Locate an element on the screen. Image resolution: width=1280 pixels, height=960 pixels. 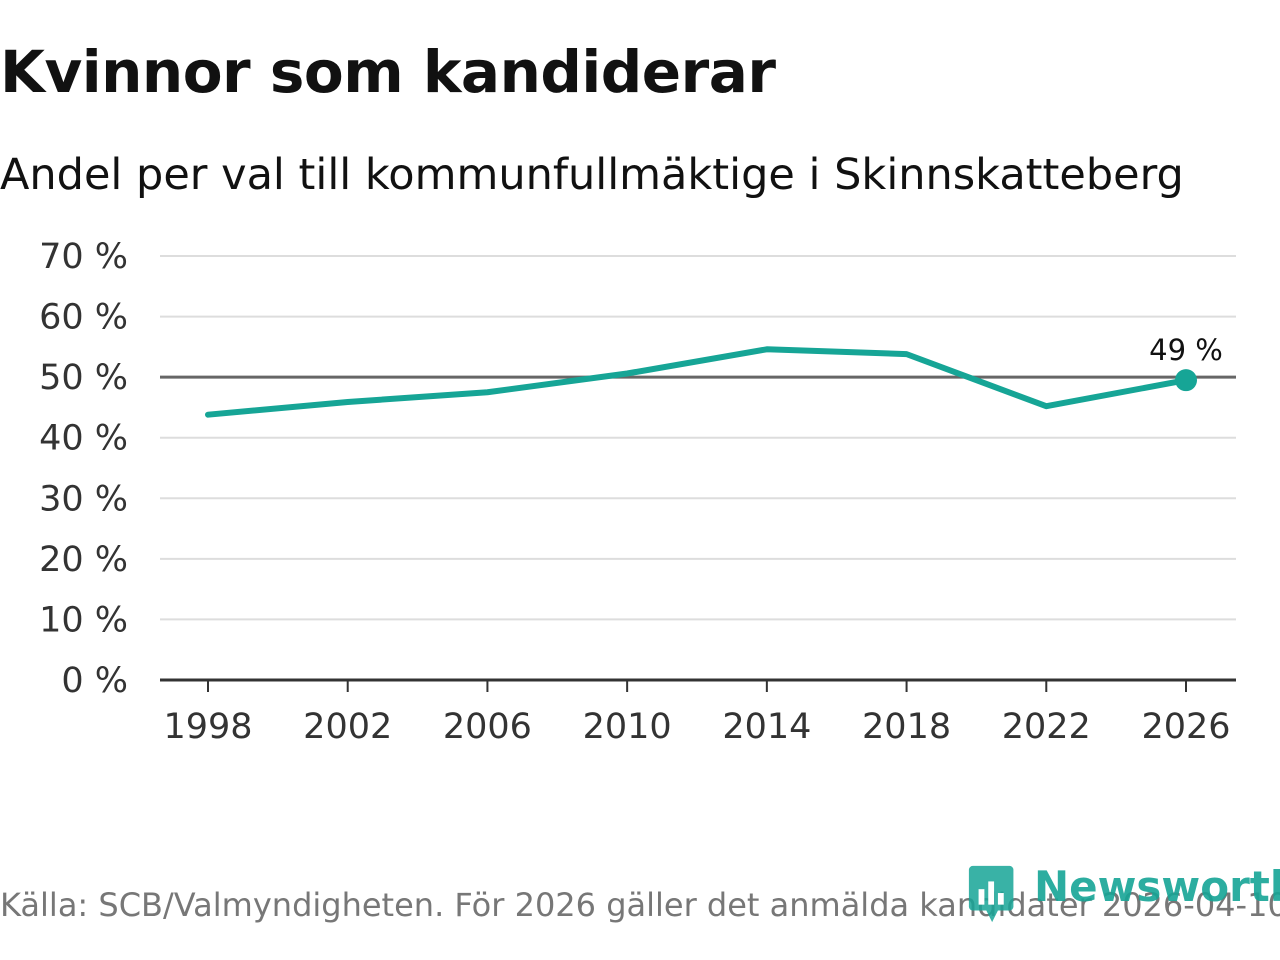
x-tick-label: 2002 is located at coordinates (347, 727).